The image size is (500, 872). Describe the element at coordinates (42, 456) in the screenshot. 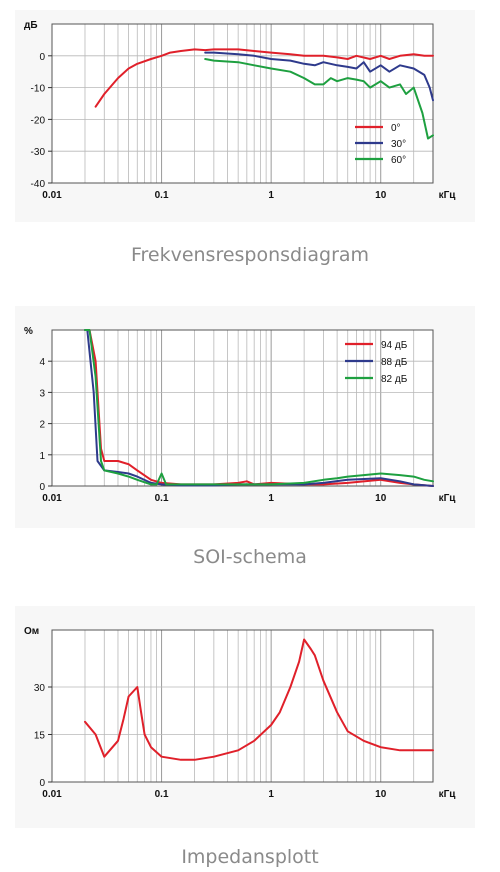

I see `y-tick-label: 1` at that location.